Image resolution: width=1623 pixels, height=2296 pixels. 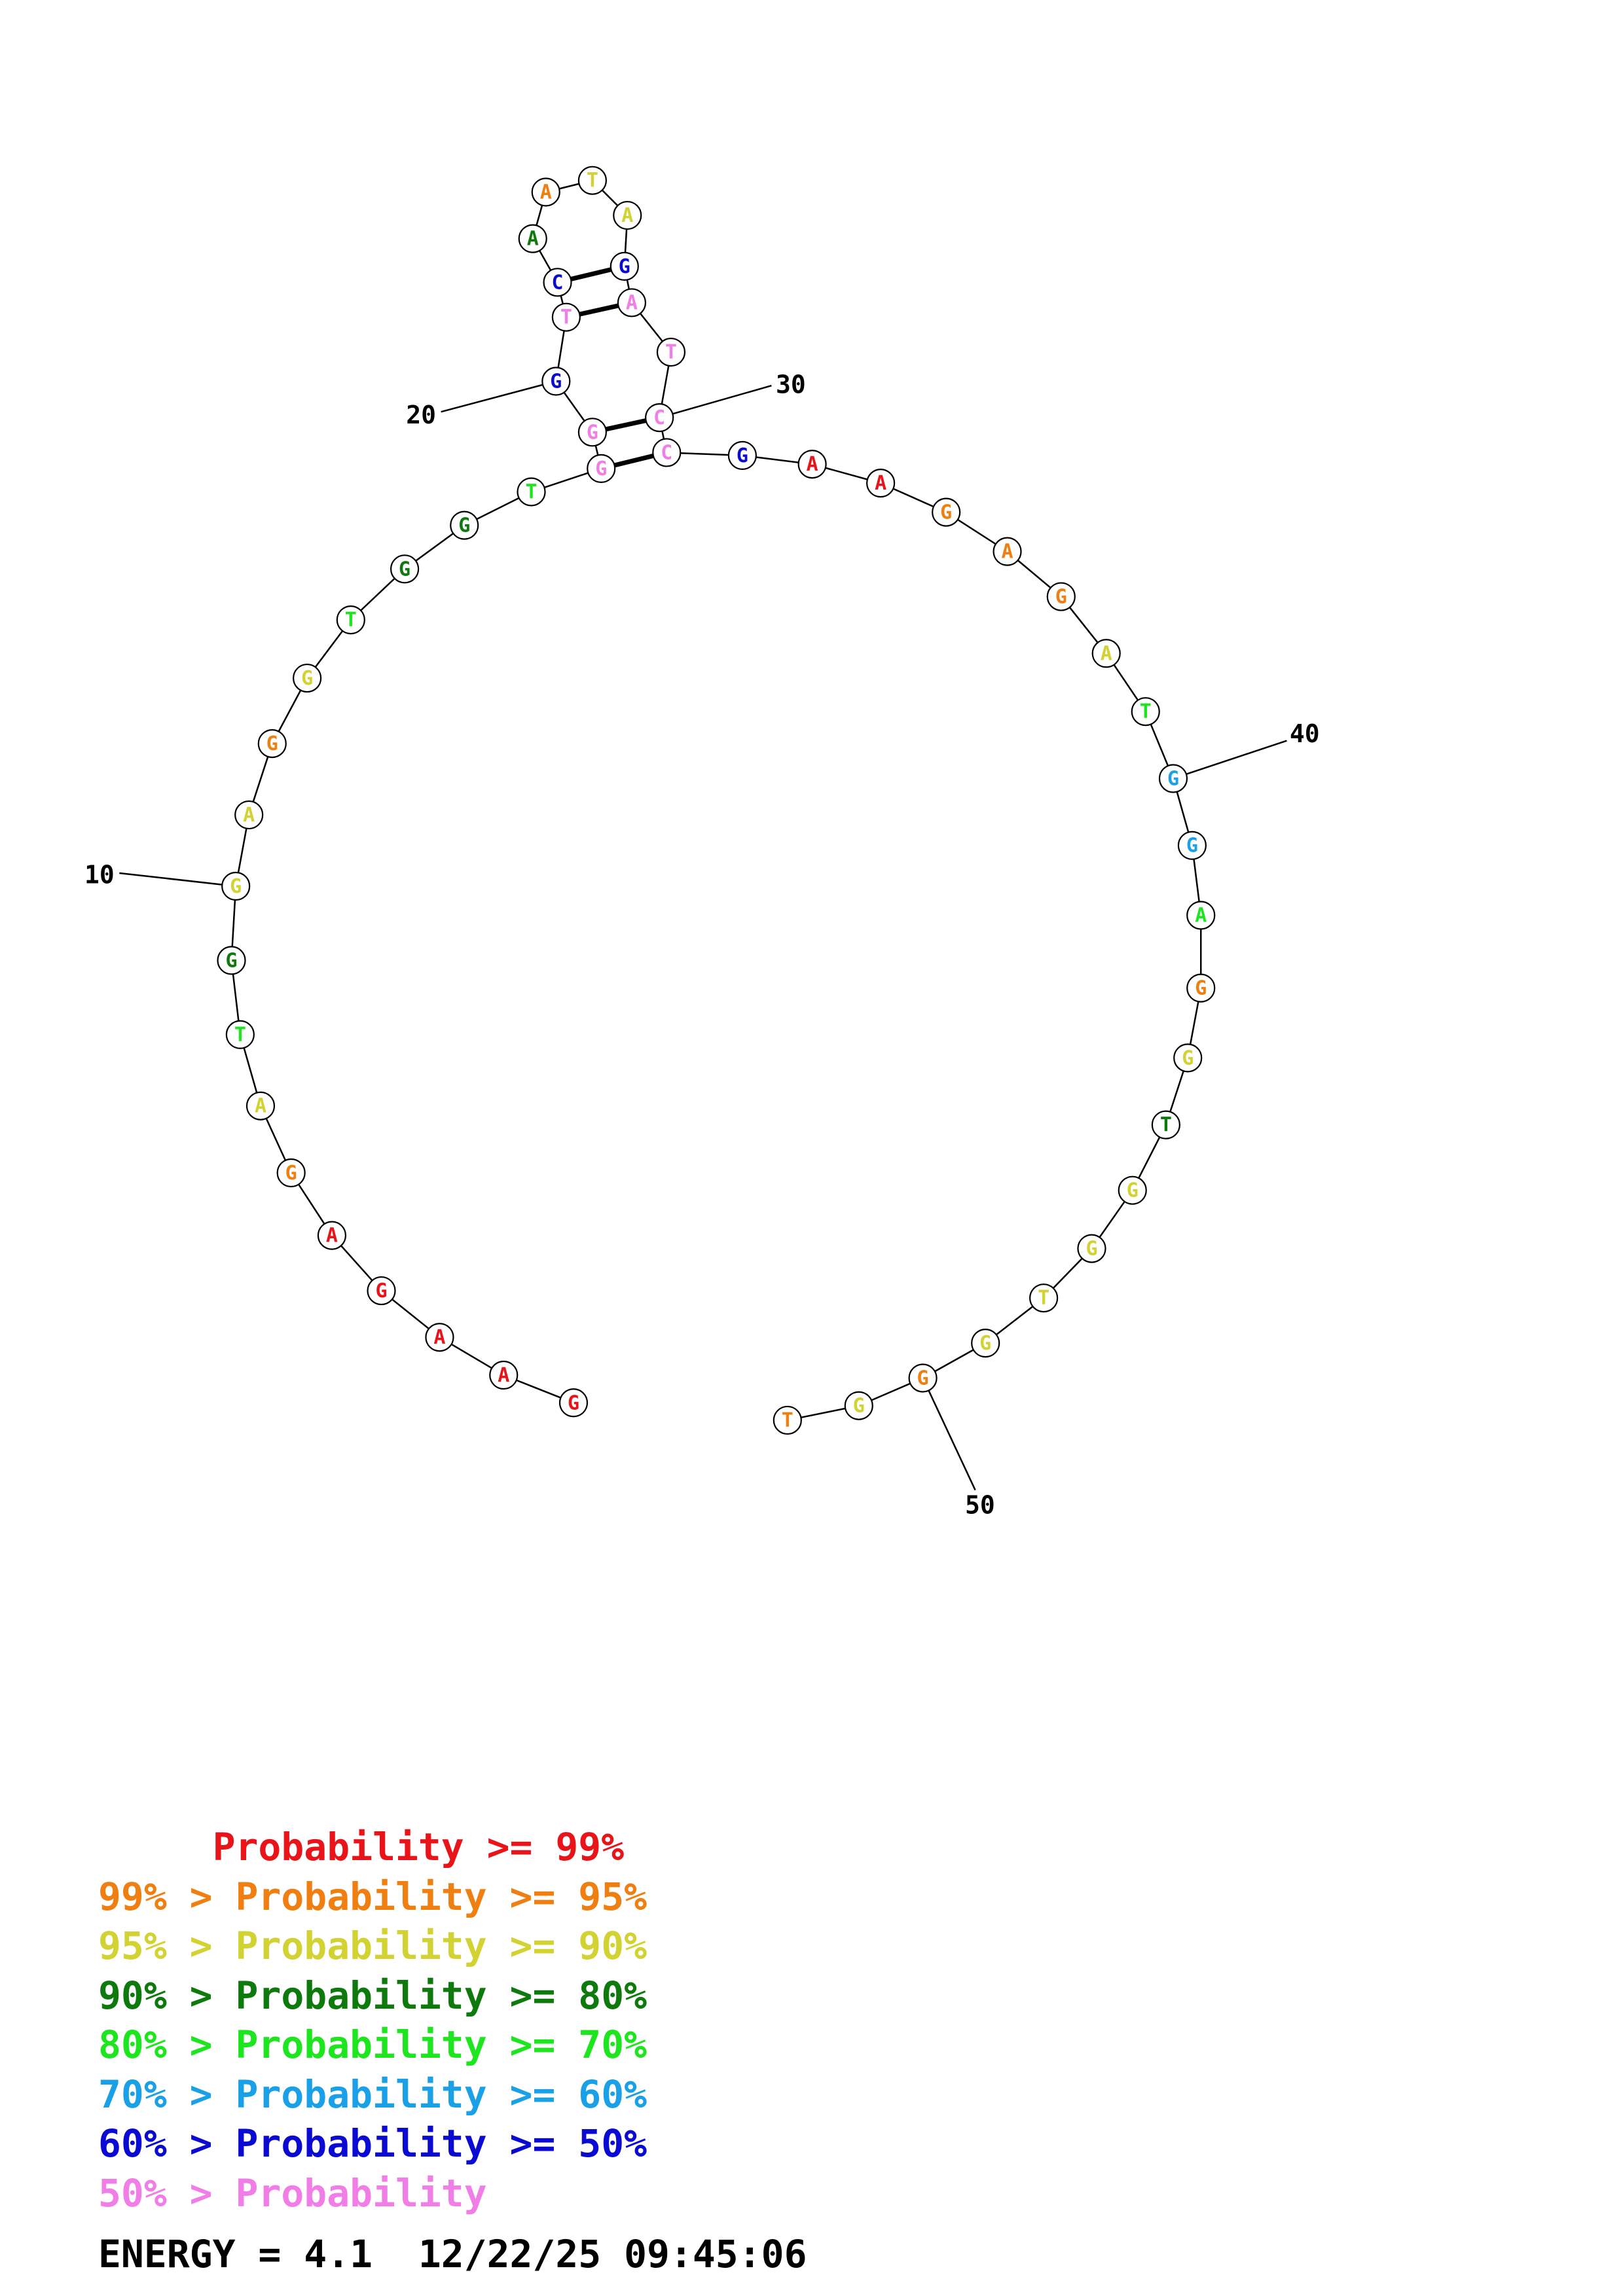 What do you see at coordinates (372, 2044) in the screenshot?
I see `legend-row: 80% > Probability >= 70%` at bounding box center [372, 2044].